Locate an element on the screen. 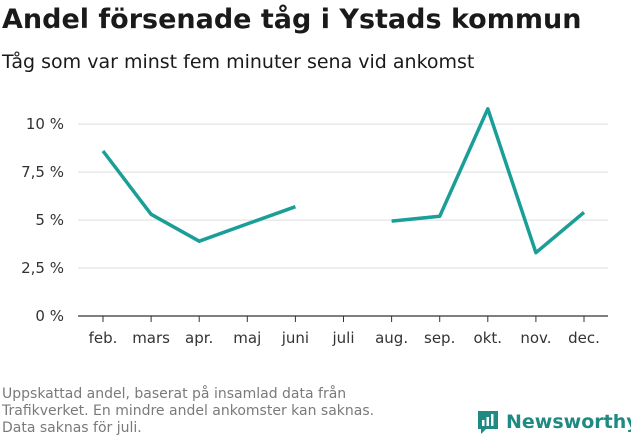  brand-logo: Newsworthy is located at coordinates (553, 422).